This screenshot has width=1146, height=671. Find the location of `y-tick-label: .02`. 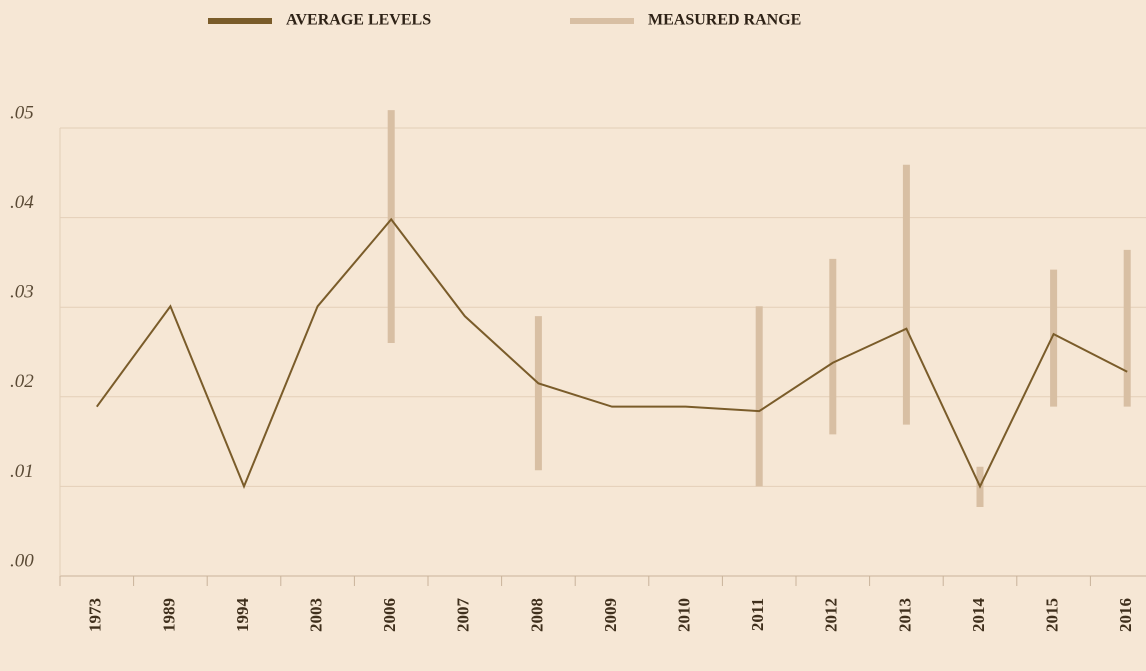

y-tick-label: .02 is located at coordinates (22, 381).